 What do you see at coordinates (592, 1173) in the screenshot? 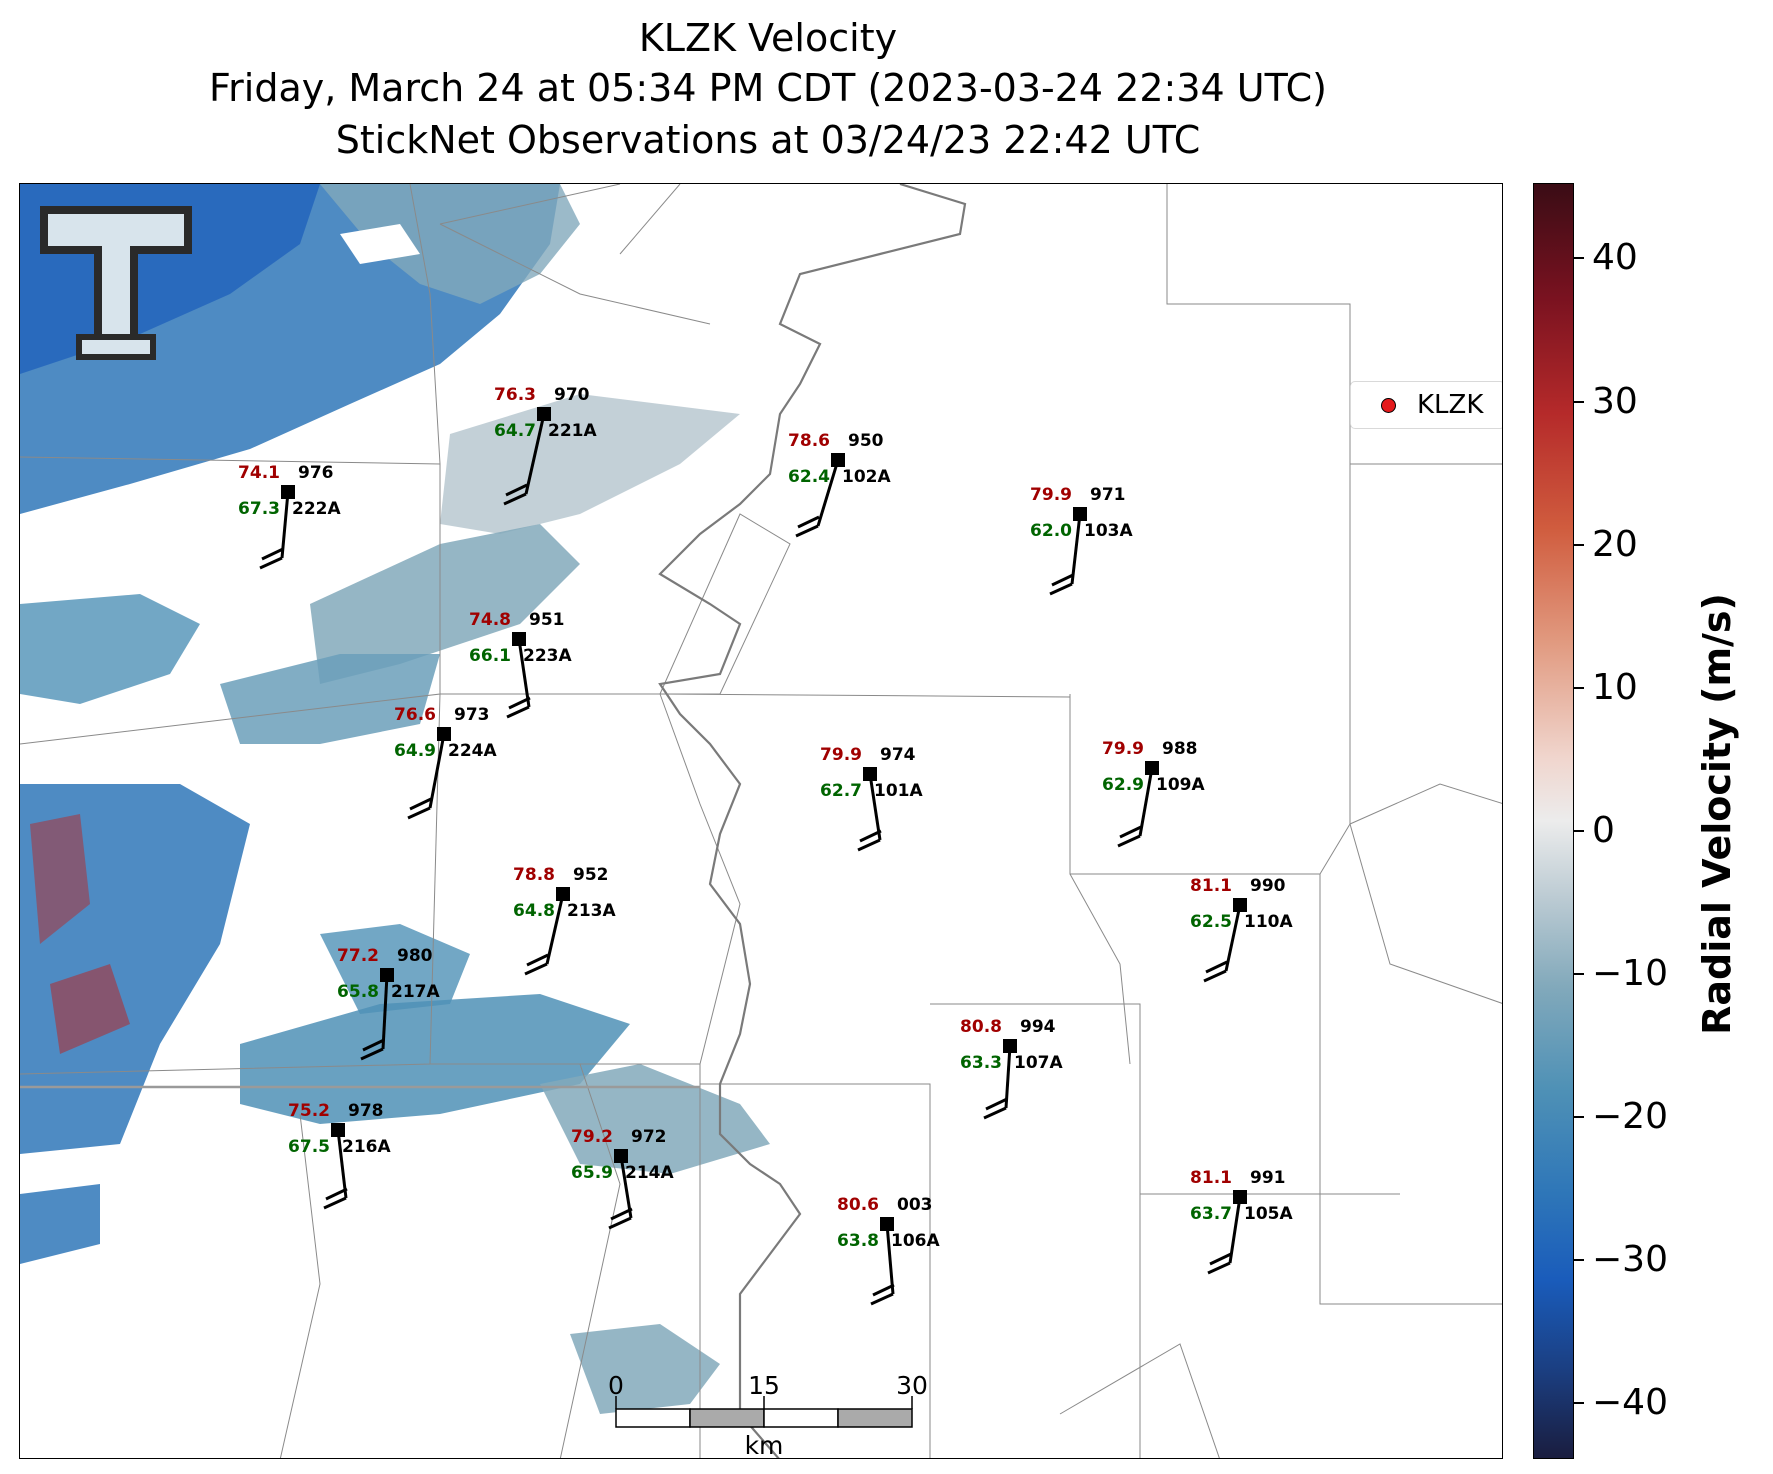
I see `station-dewpoint: 65.9` at bounding box center [592, 1173].